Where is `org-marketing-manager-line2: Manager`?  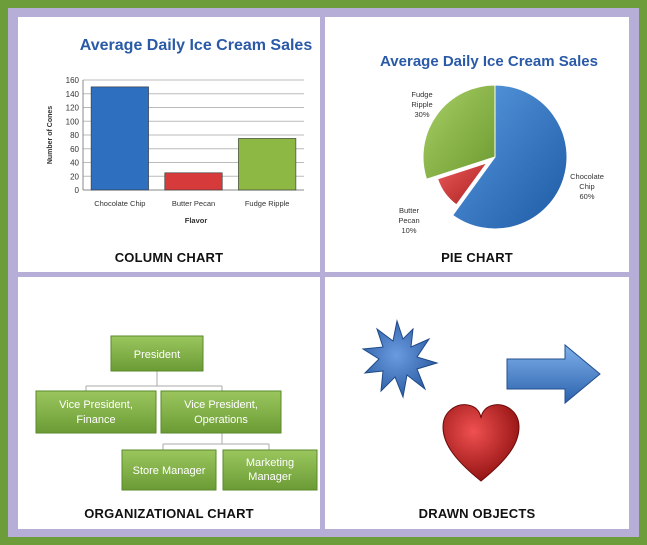
org-marketing-manager-line2: Manager is located at coordinates (270, 477).